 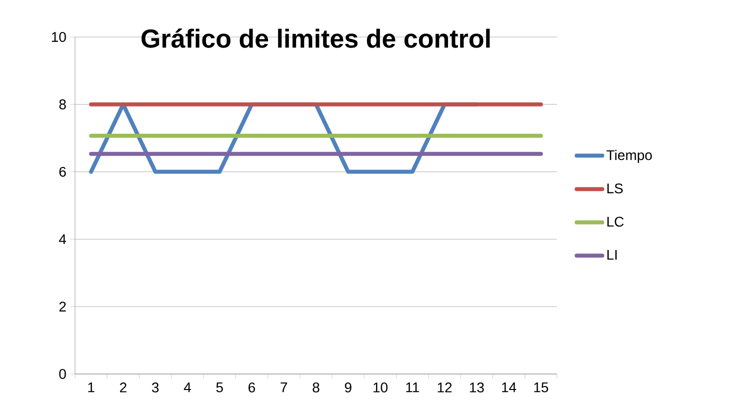 What do you see at coordinates (187, 387) in the screenshot?
I see `x-tick-label: 4` at bounding box center [187, 387].